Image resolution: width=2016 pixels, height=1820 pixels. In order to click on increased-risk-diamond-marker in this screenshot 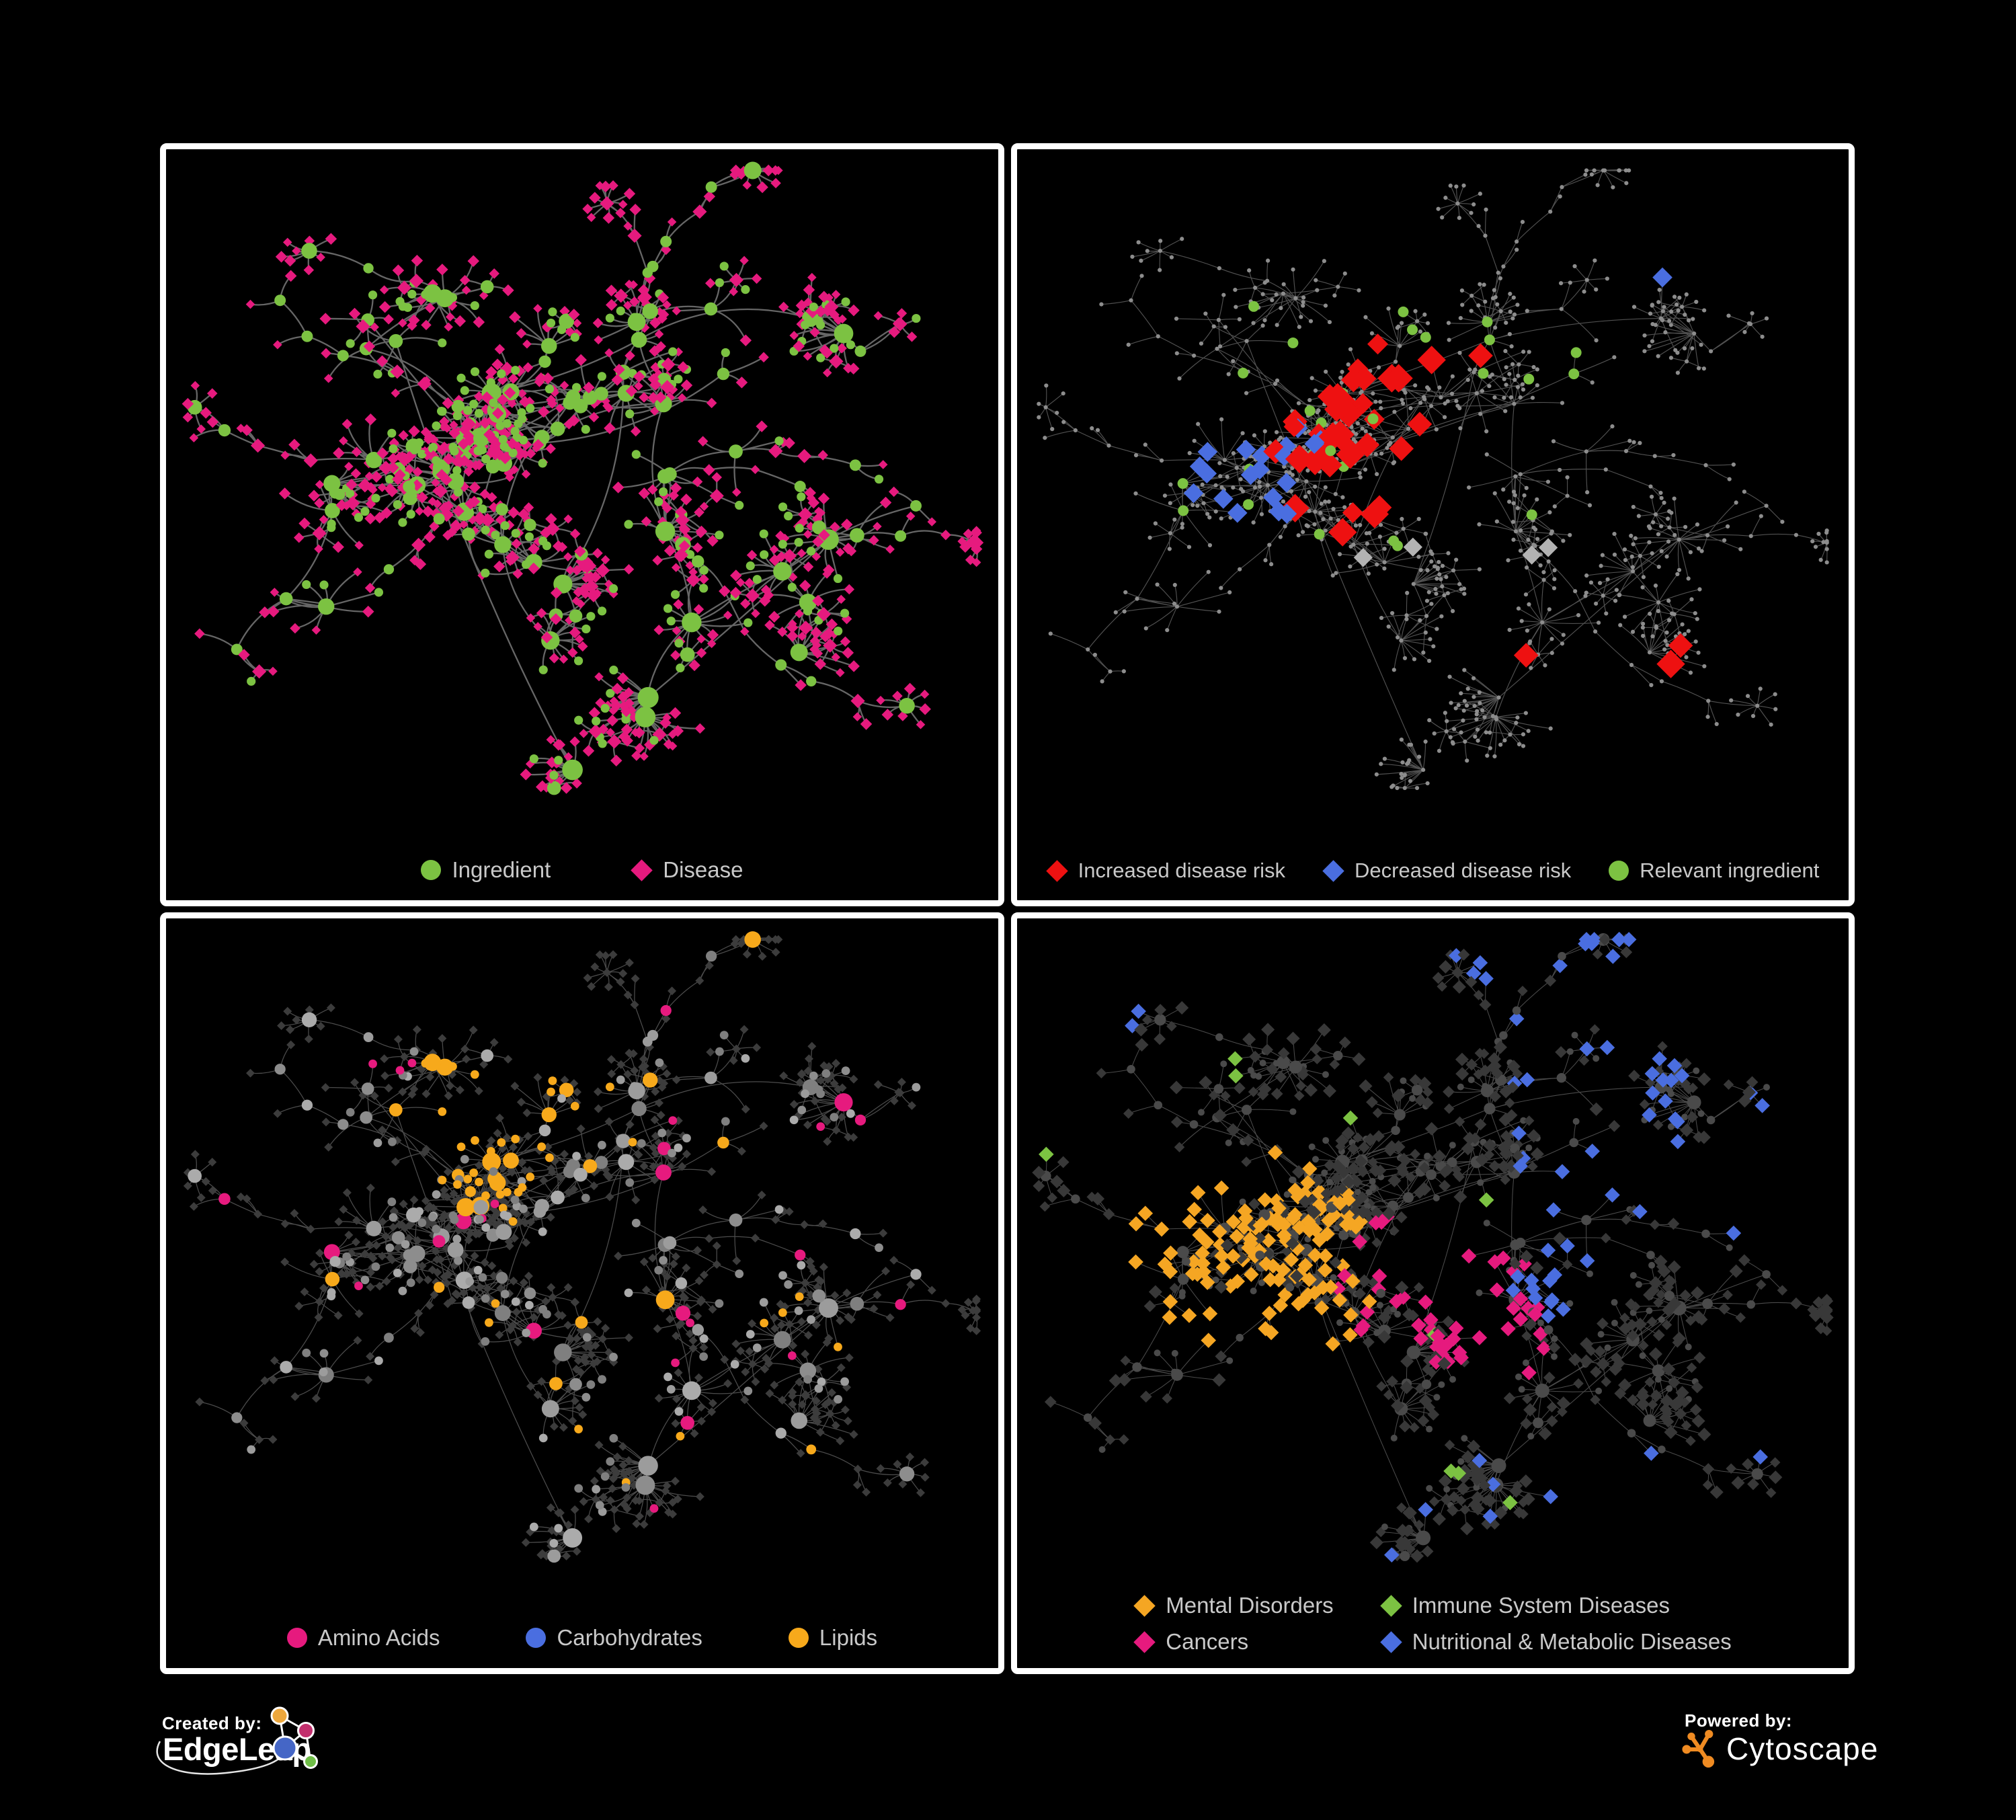, I will do `click(1056, 870)`.